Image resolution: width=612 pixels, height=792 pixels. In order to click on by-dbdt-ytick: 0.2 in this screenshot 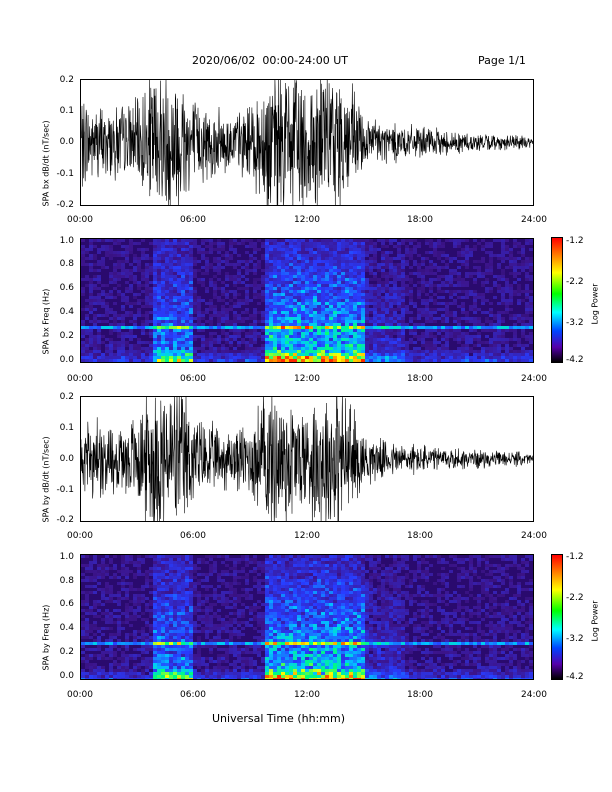, I will do `click(66, 397)`.